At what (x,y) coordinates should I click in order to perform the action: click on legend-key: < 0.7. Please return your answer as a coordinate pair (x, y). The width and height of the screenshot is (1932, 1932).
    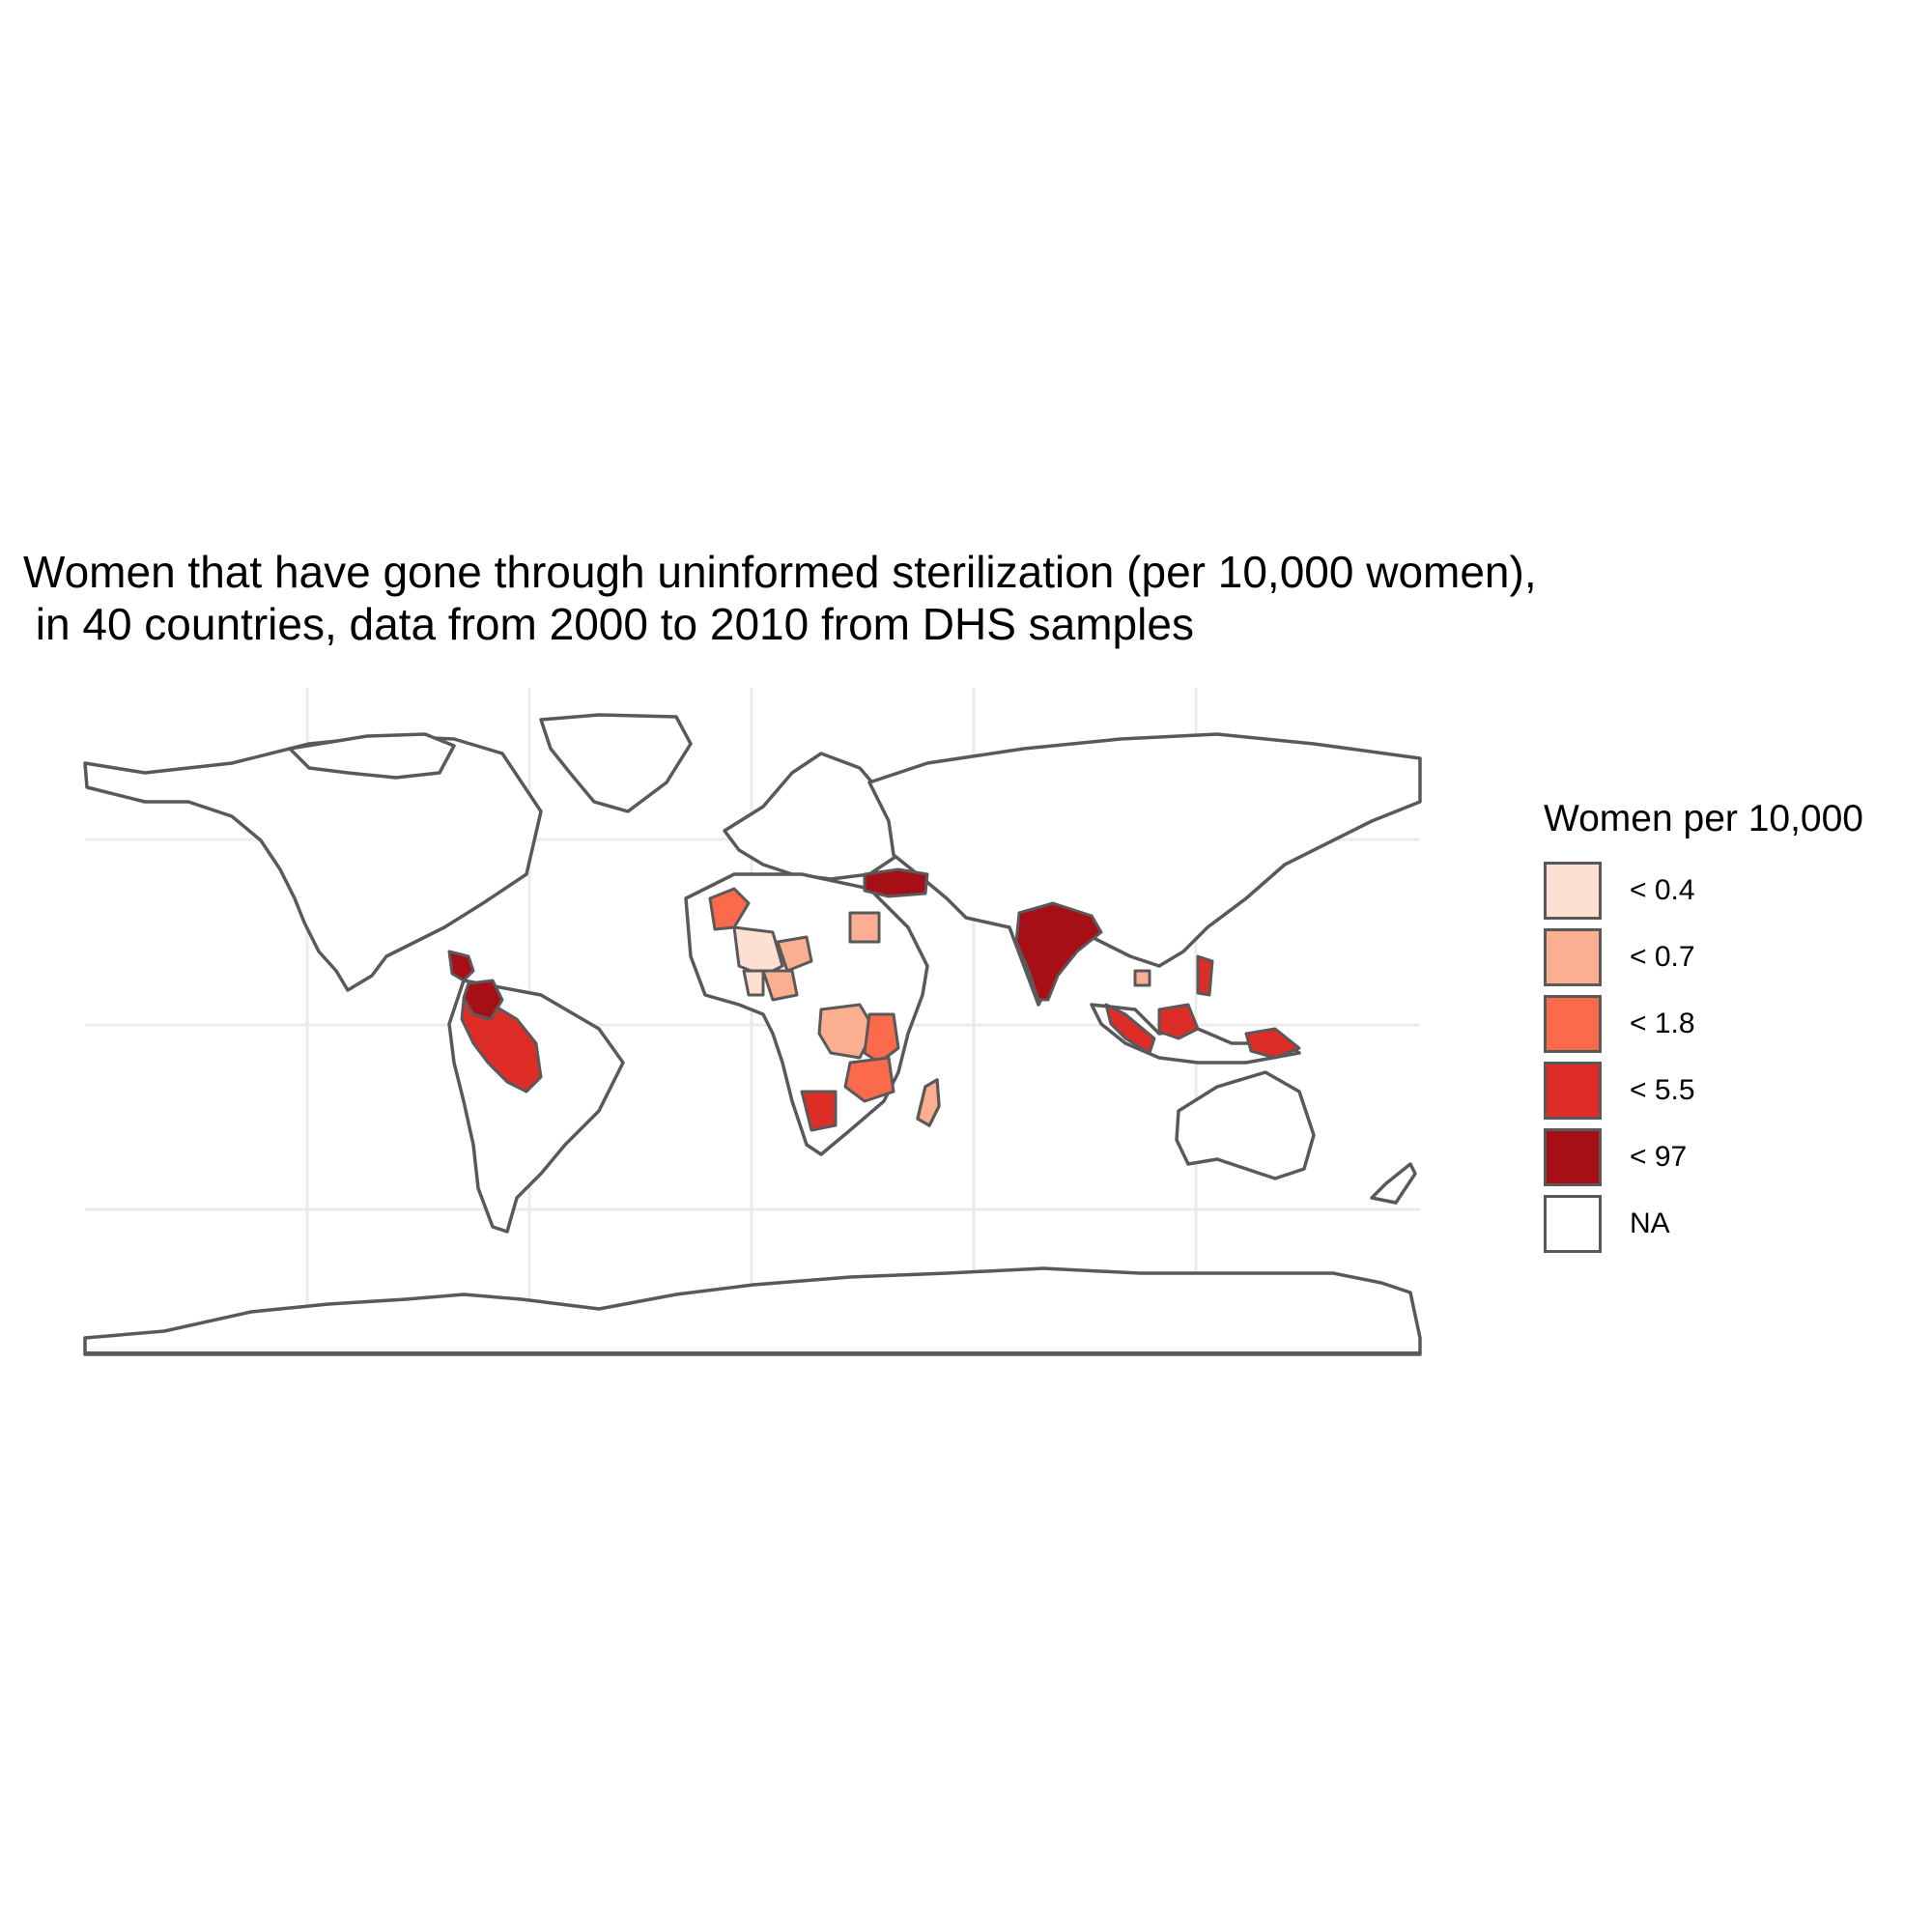
    Looking at the image, I should click on (1703, 956).